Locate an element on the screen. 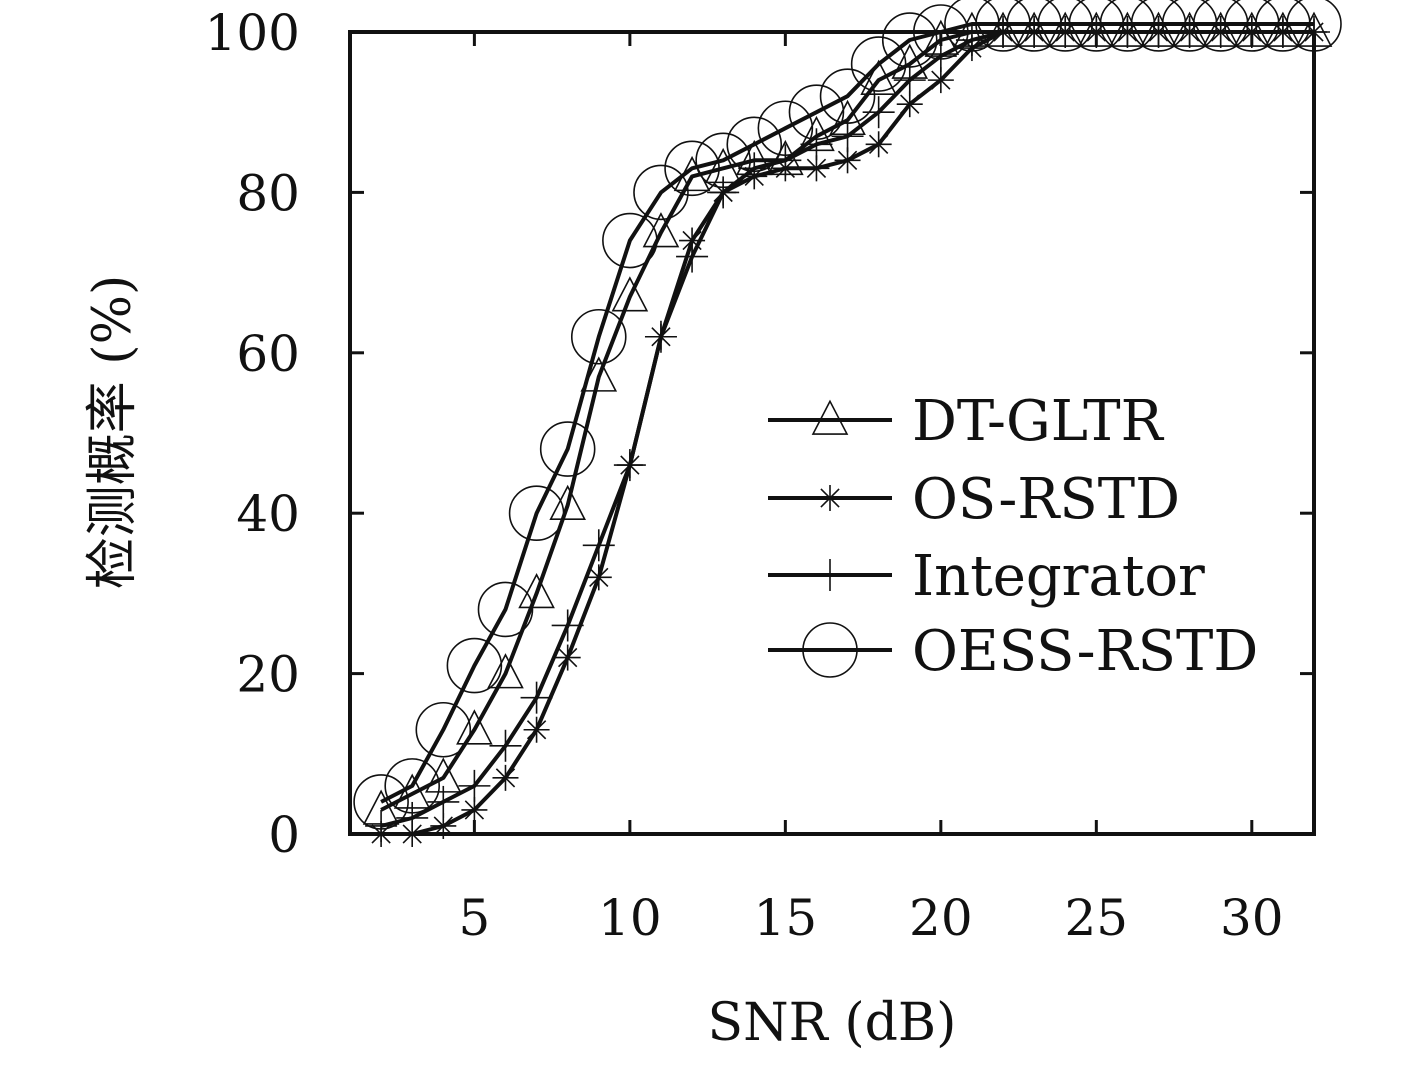 This screenshot has height=1065, width=1417. y-tick-label: 100 is located at coordinates (252, 33).